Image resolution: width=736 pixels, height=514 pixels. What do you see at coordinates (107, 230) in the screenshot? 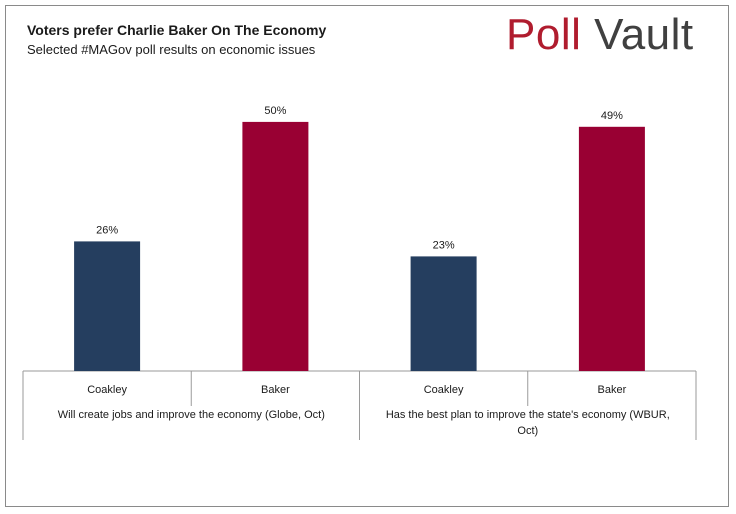
I see `data-label: 26%` at bounding box center [107, 230].